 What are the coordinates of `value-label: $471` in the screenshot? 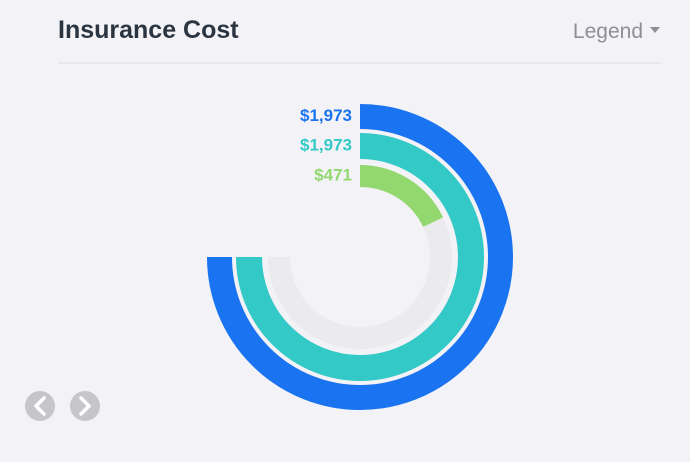 It's located at (333, 174).